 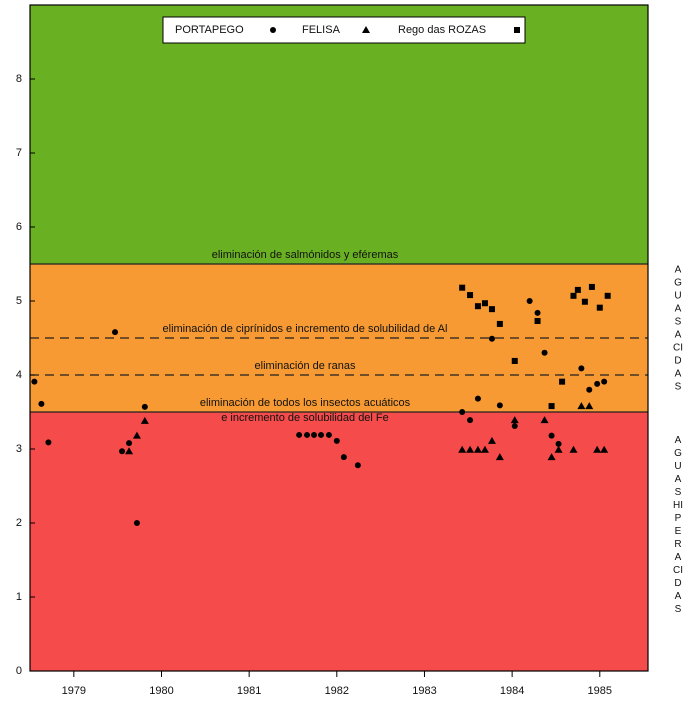 What do you see at coordinates (305, 255) in the screenshot?
I see `threshold-label: eliminación de salmónidos y eféremas` at bounding box center [305, 255].